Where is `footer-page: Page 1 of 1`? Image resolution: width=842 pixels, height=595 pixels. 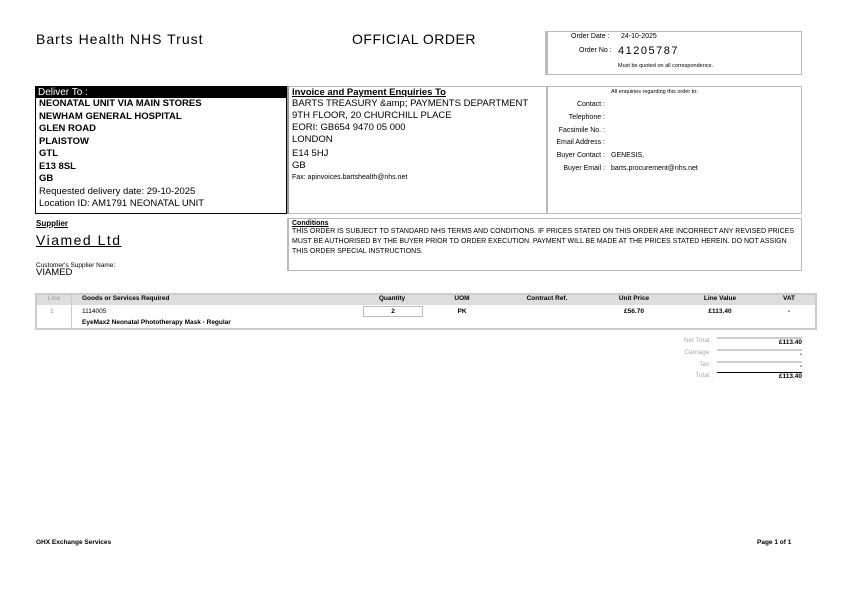
footer-page: Page 1 of 1 is located at coordinates (774, 542).